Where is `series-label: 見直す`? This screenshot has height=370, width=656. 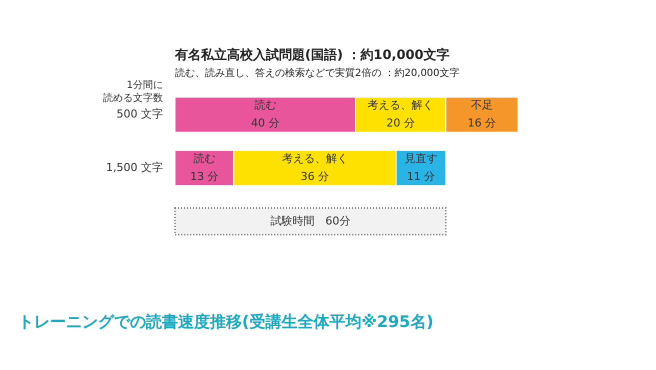 series-label: 見直す is located at coordinates (421, 158).